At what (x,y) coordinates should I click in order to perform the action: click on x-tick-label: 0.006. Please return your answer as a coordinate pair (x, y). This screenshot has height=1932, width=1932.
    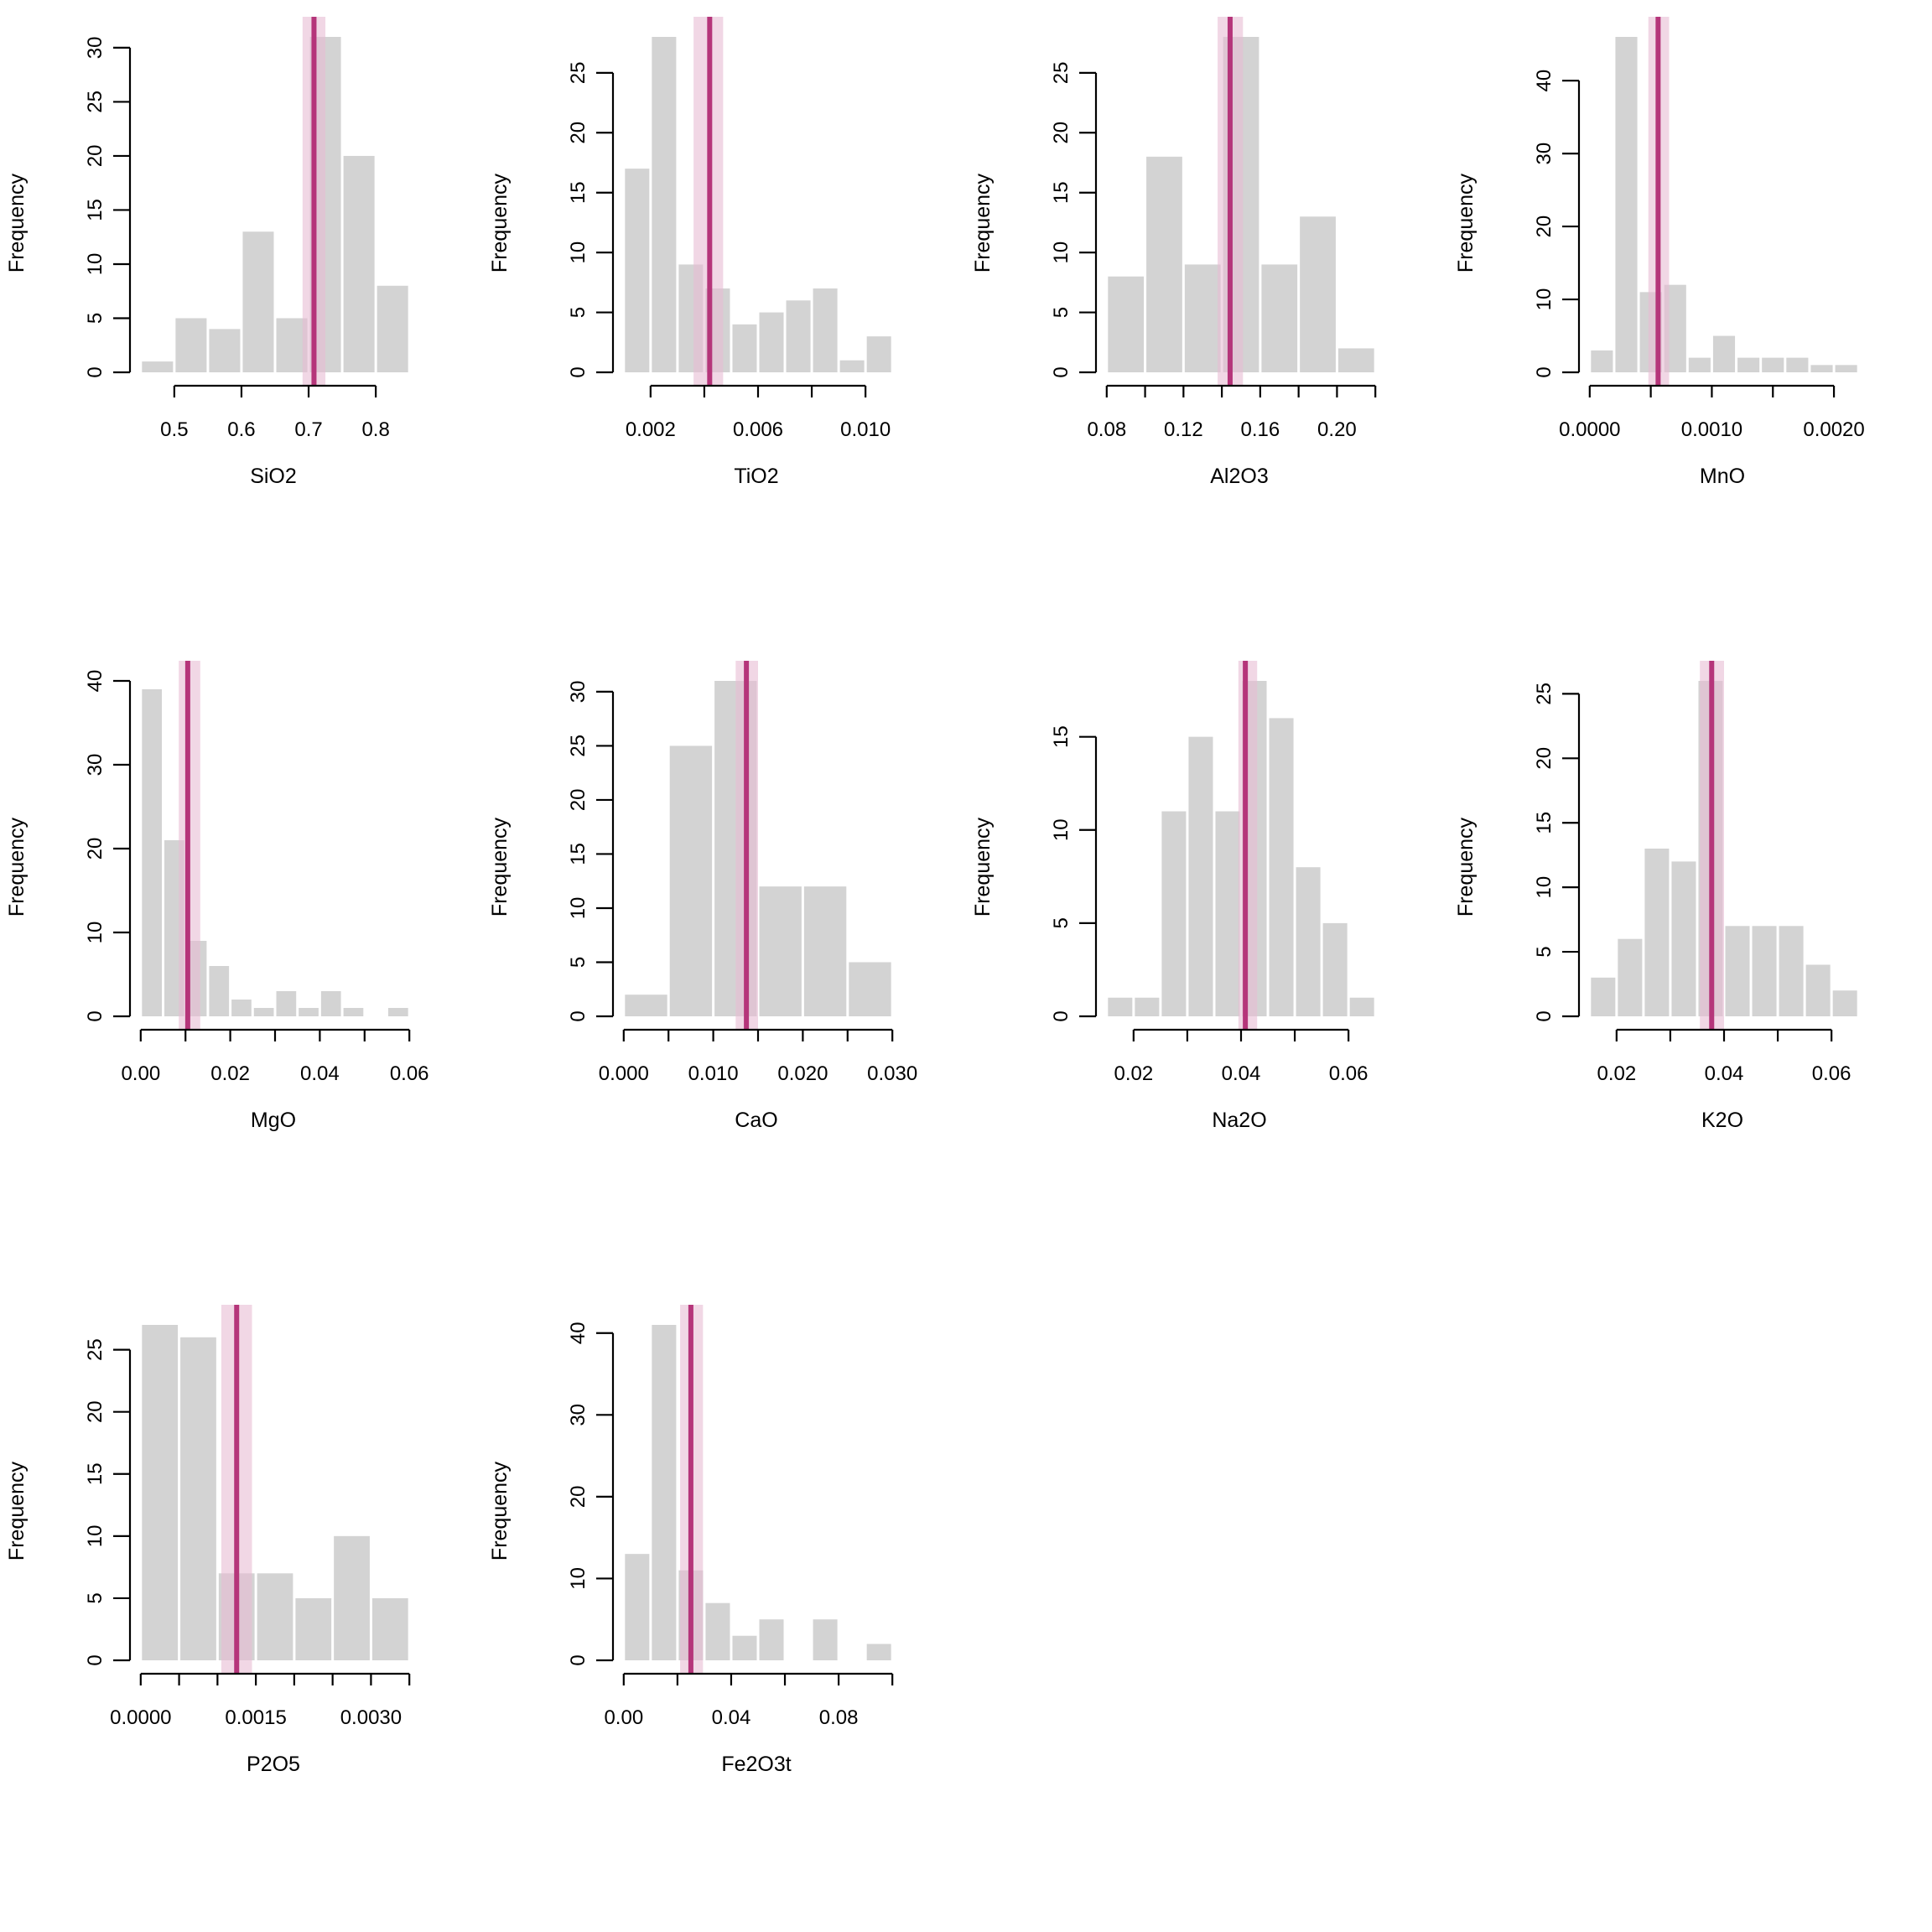
    Looking at the image, I should click on (758, 429).